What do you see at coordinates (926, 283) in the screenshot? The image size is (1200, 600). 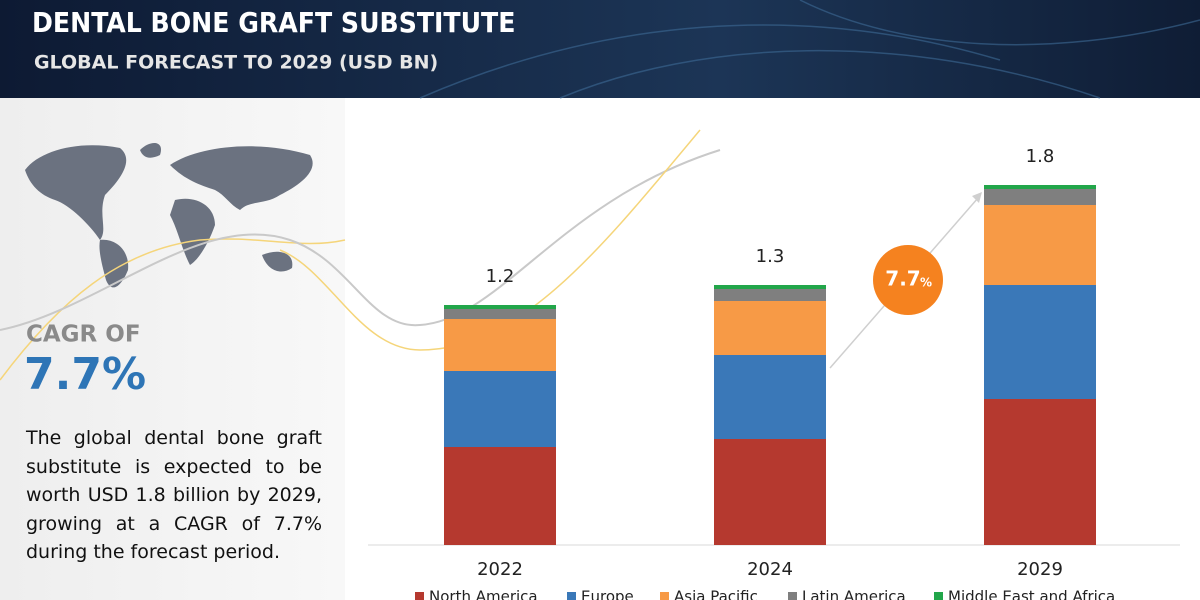 I see `cagr-bubble-unit: %` at bounding box center [926, 283].